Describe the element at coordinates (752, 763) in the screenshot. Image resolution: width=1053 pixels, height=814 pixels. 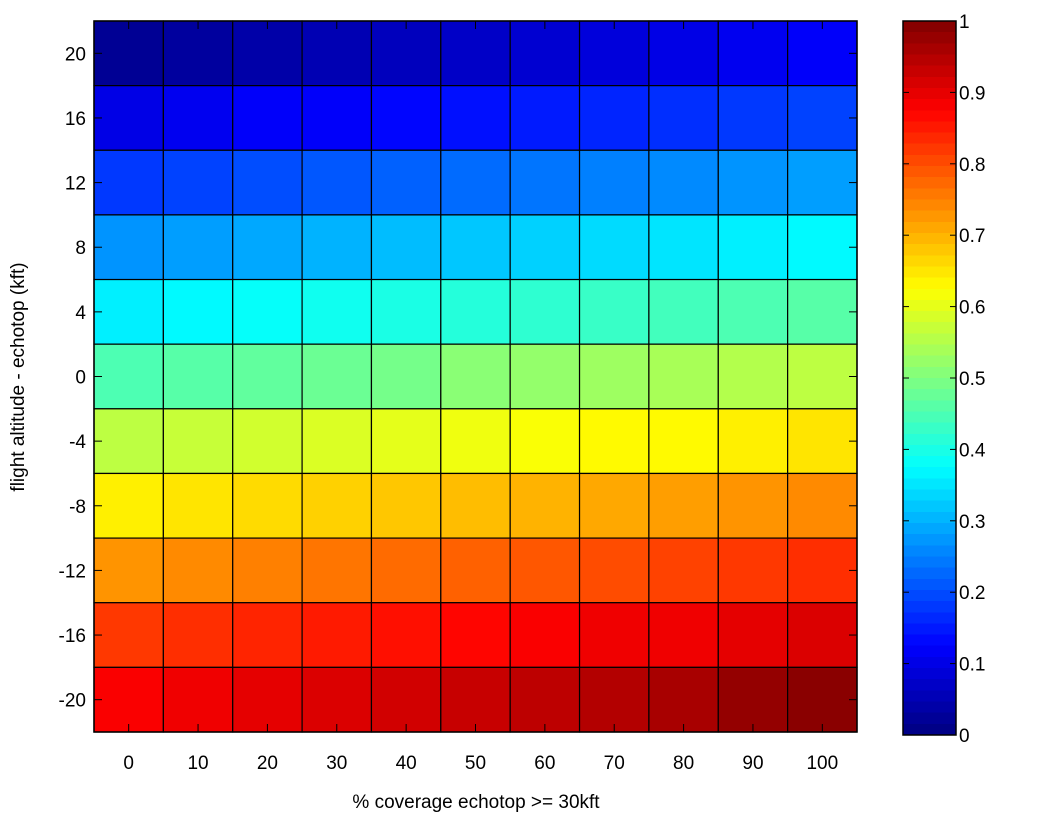
I see `x-tick-label: 90` at that location.